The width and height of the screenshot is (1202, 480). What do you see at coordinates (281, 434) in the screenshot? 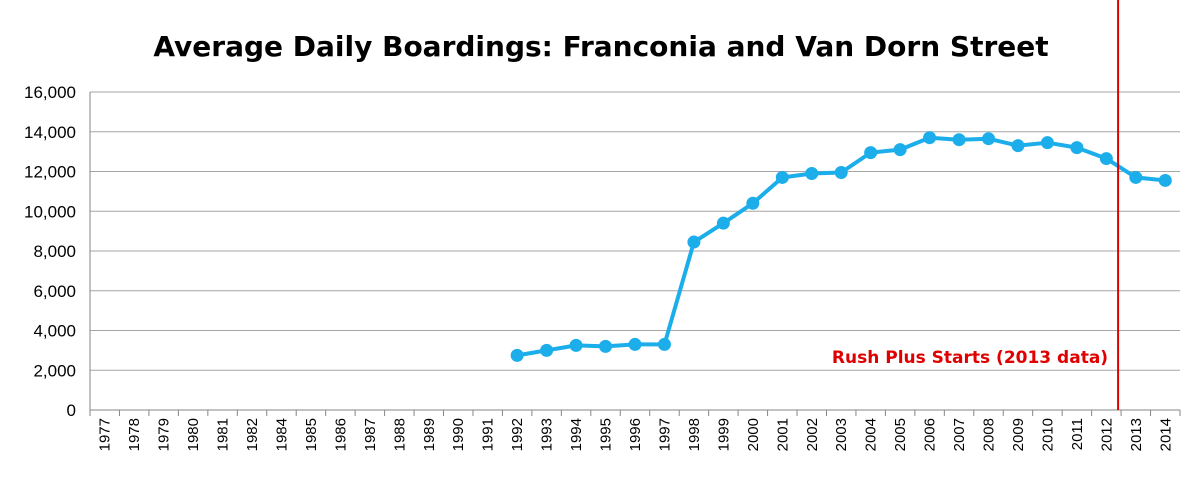
I see `x-tick-label: 1984` at bounding box center [281, 434].